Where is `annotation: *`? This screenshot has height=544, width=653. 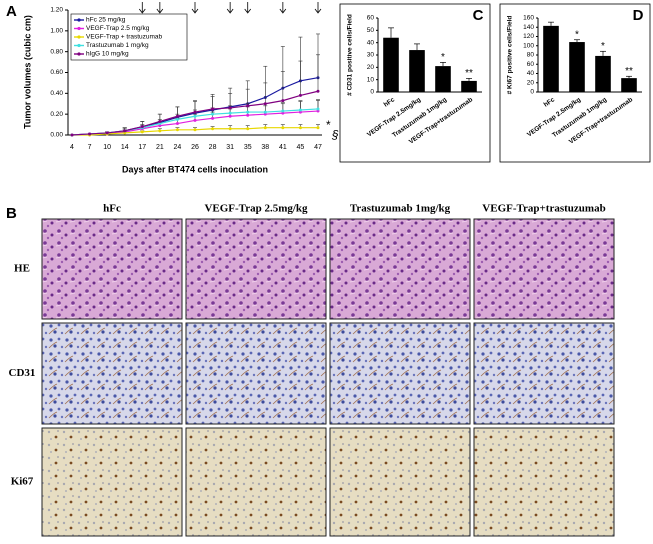
annotation: * is located at coordinates (328, 125).